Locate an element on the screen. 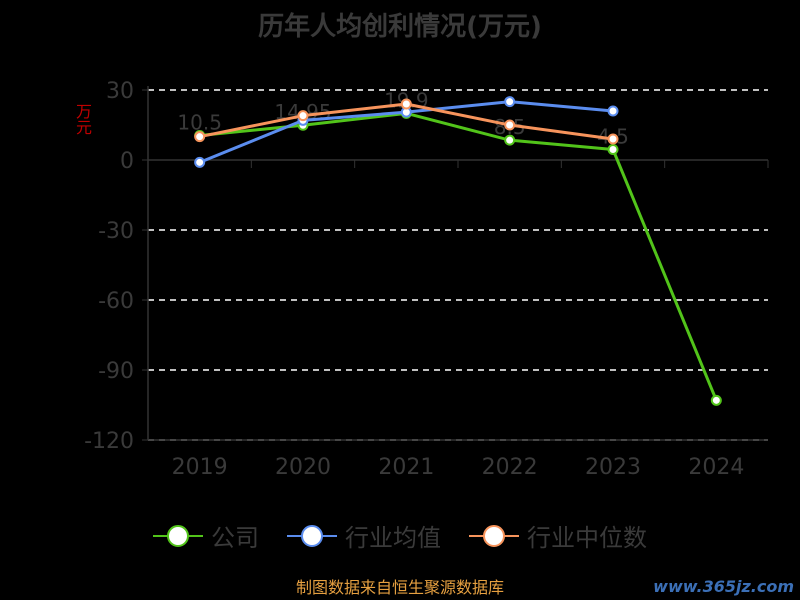  y-tick-label: -30 is located at coordinates (116, 231).